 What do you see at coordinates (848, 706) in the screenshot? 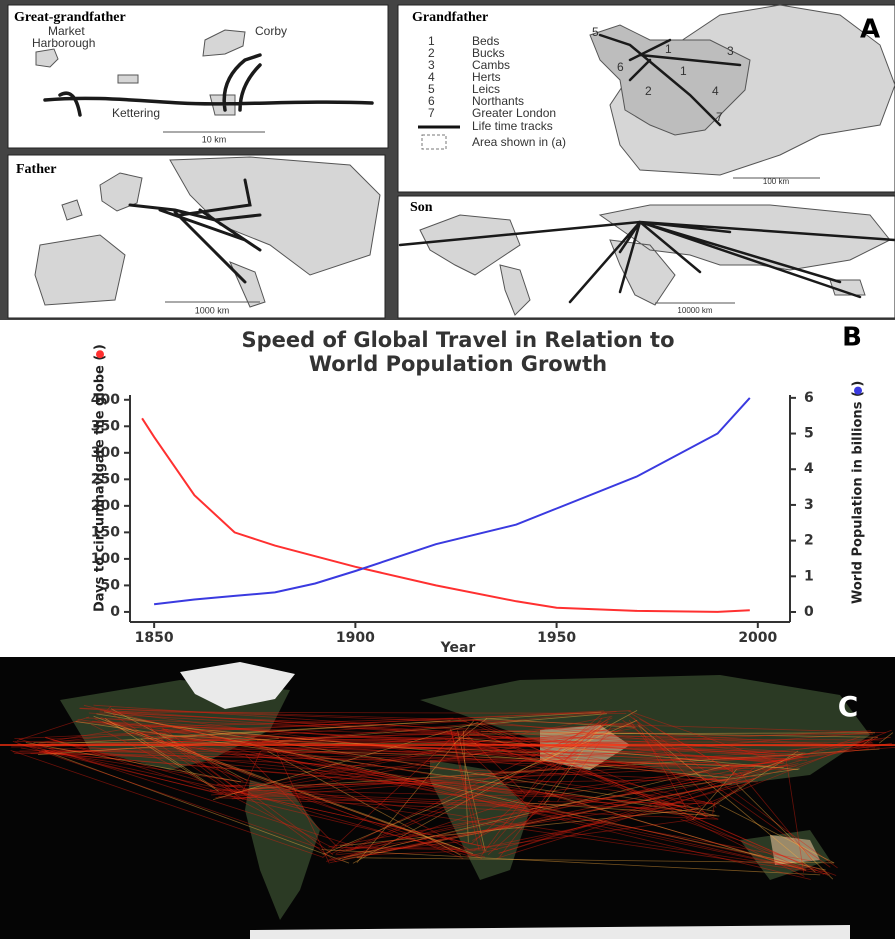
I see `panel-letter: C` at bounding box center [848, 706].